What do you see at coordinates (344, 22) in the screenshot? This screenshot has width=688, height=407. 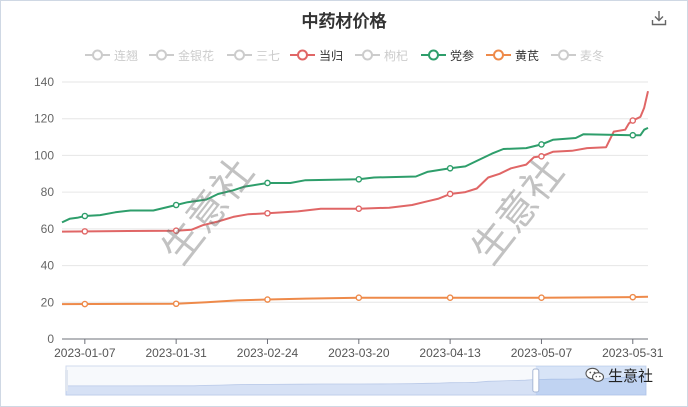 I see `chart-title: 中药材价格` at bounding box center [344, 22].